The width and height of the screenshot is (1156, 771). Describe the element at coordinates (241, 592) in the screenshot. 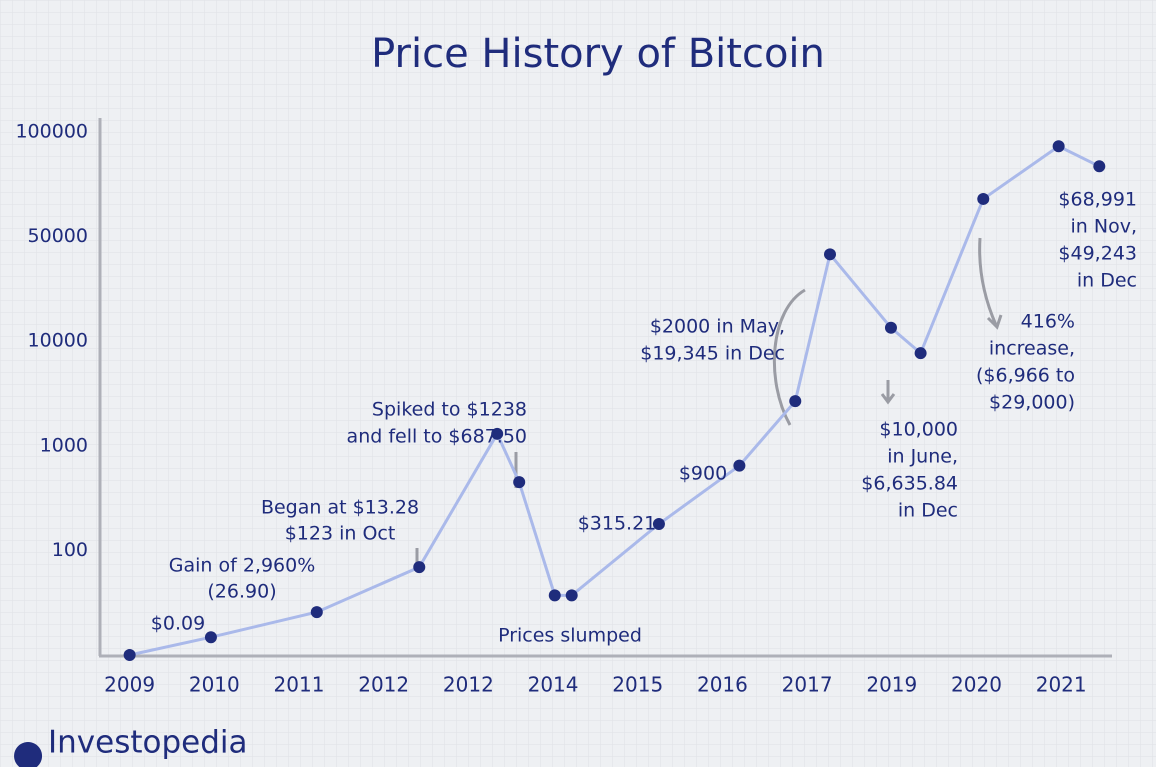

I see `annotation: (26.90)` at that location.